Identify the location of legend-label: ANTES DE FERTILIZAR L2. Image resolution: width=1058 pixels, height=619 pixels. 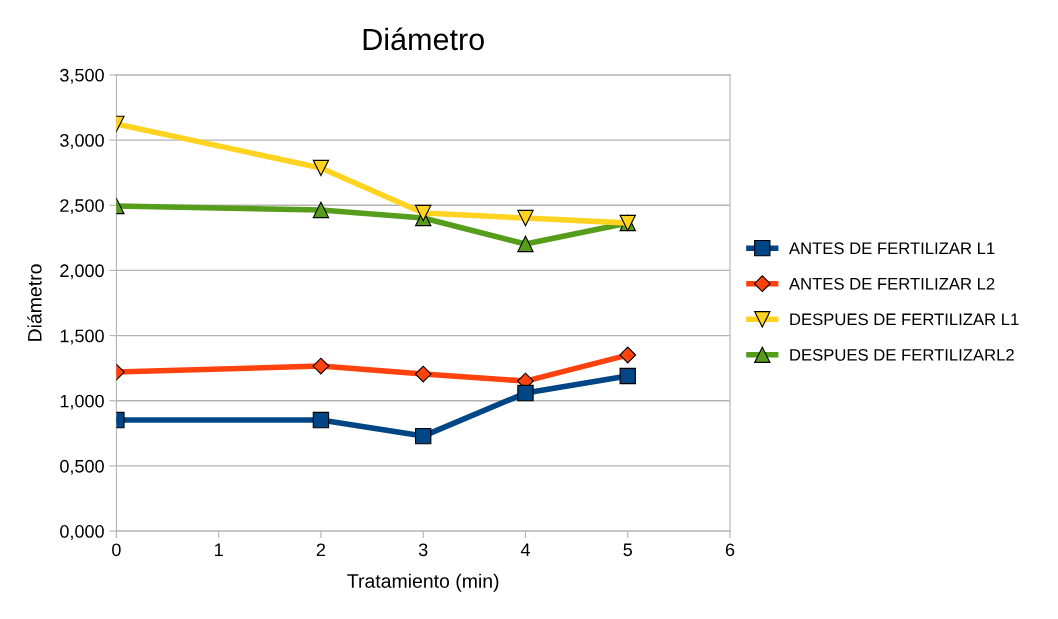
(891, 283).